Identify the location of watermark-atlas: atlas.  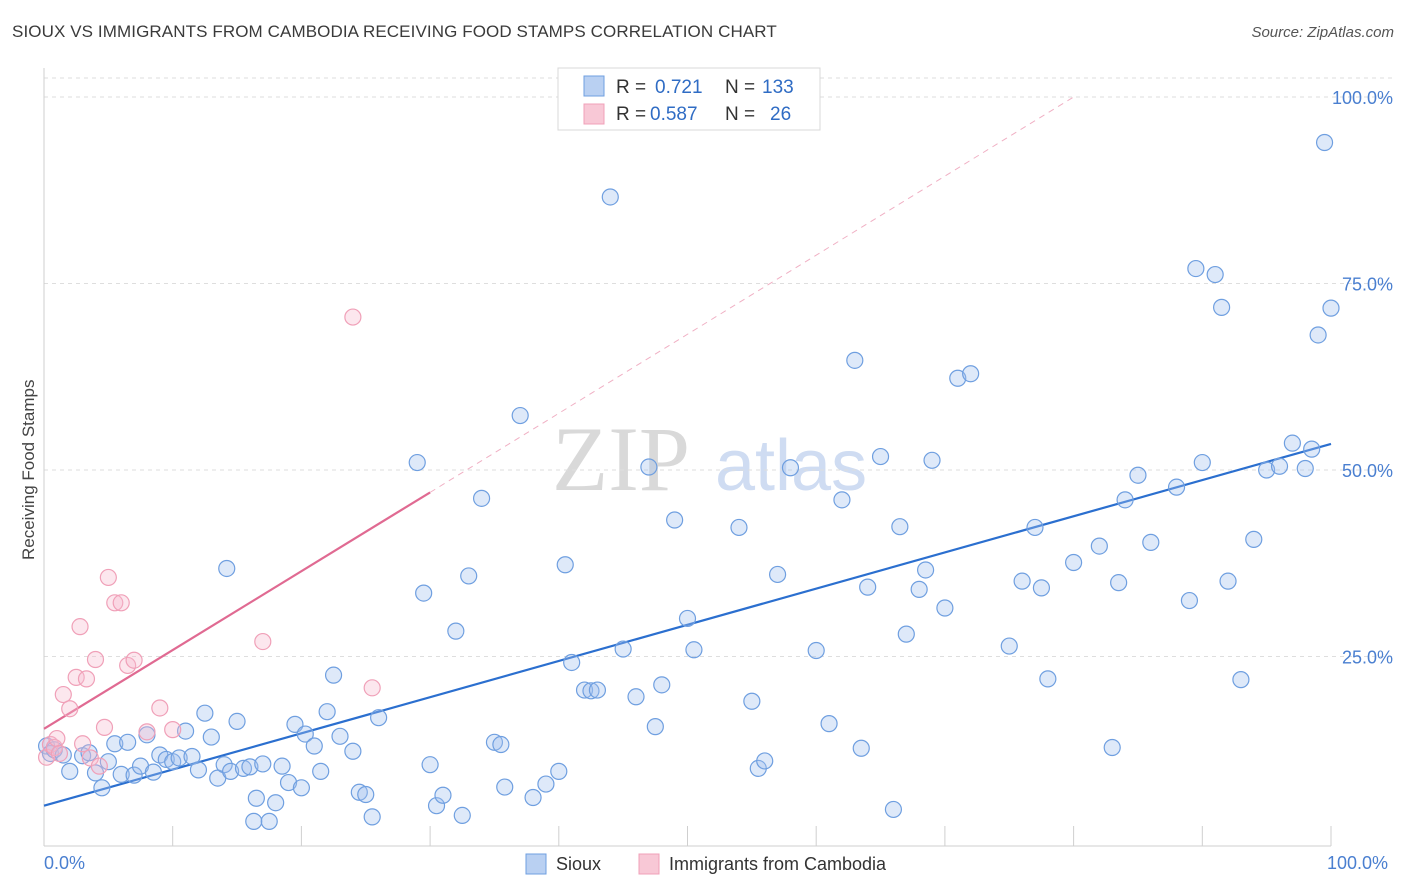
(791, 466).